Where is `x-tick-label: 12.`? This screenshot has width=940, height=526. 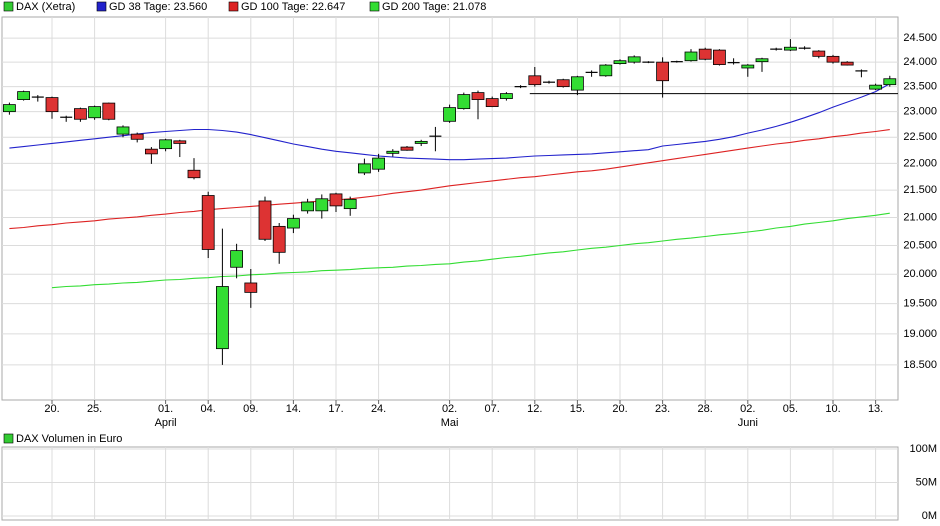
x-tick-label: 12. is located at coordinates (534, 409).